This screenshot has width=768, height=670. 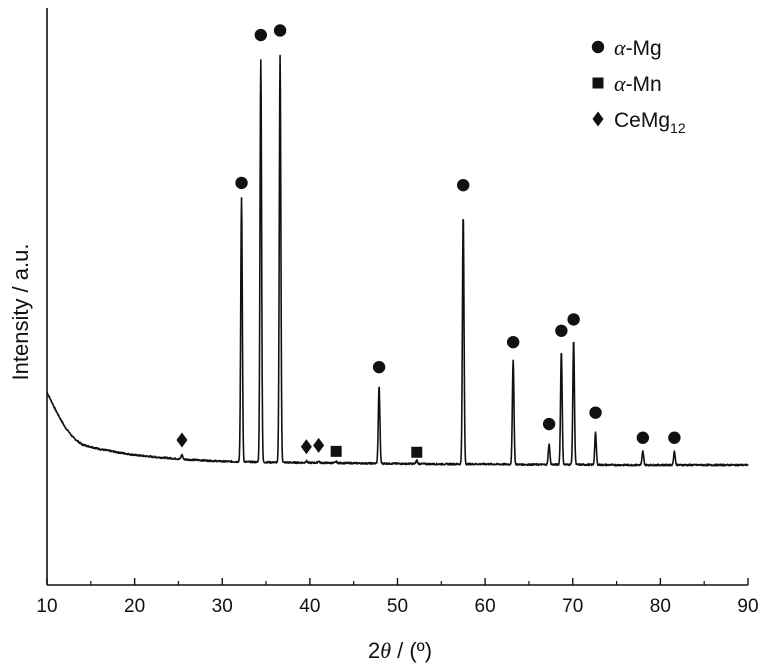 I want to click on legend-entry-label: α-Mg, so click(x=638, y=47).